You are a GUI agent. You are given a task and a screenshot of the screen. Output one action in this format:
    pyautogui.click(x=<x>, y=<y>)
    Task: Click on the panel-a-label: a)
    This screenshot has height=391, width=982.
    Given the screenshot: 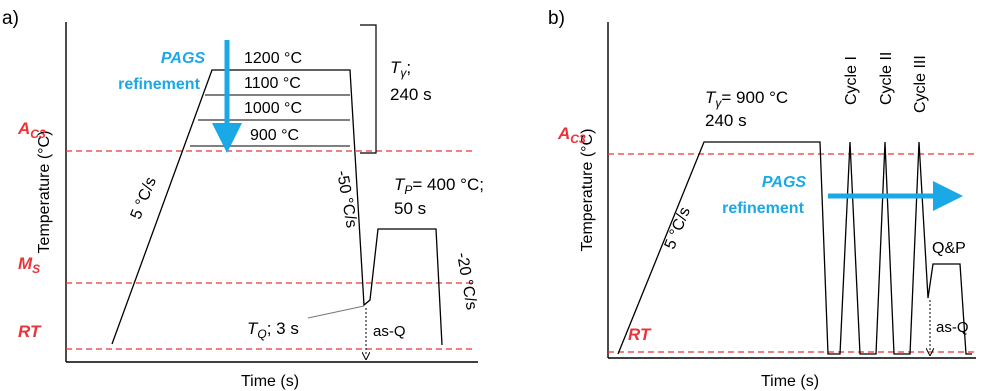 What is the action you would take?
    pyautogui.click(x=10, y=18)
    